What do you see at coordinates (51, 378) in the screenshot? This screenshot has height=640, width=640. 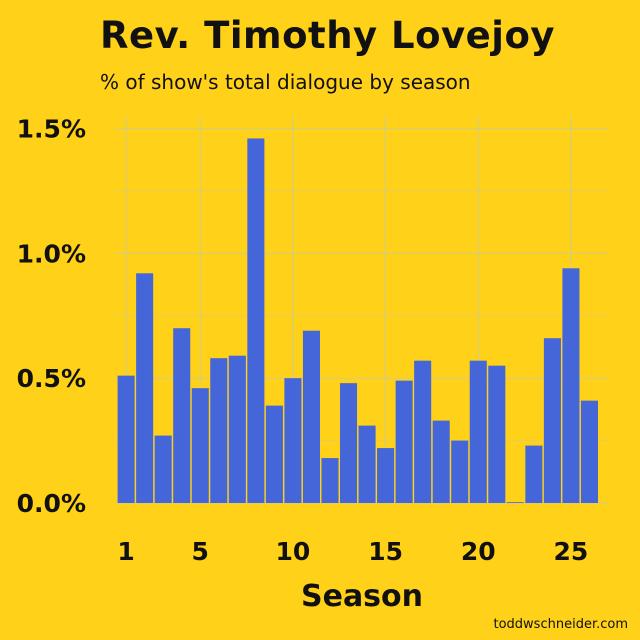 I see `y-tick-label: 0.5%` at bounding box center [51, 378].